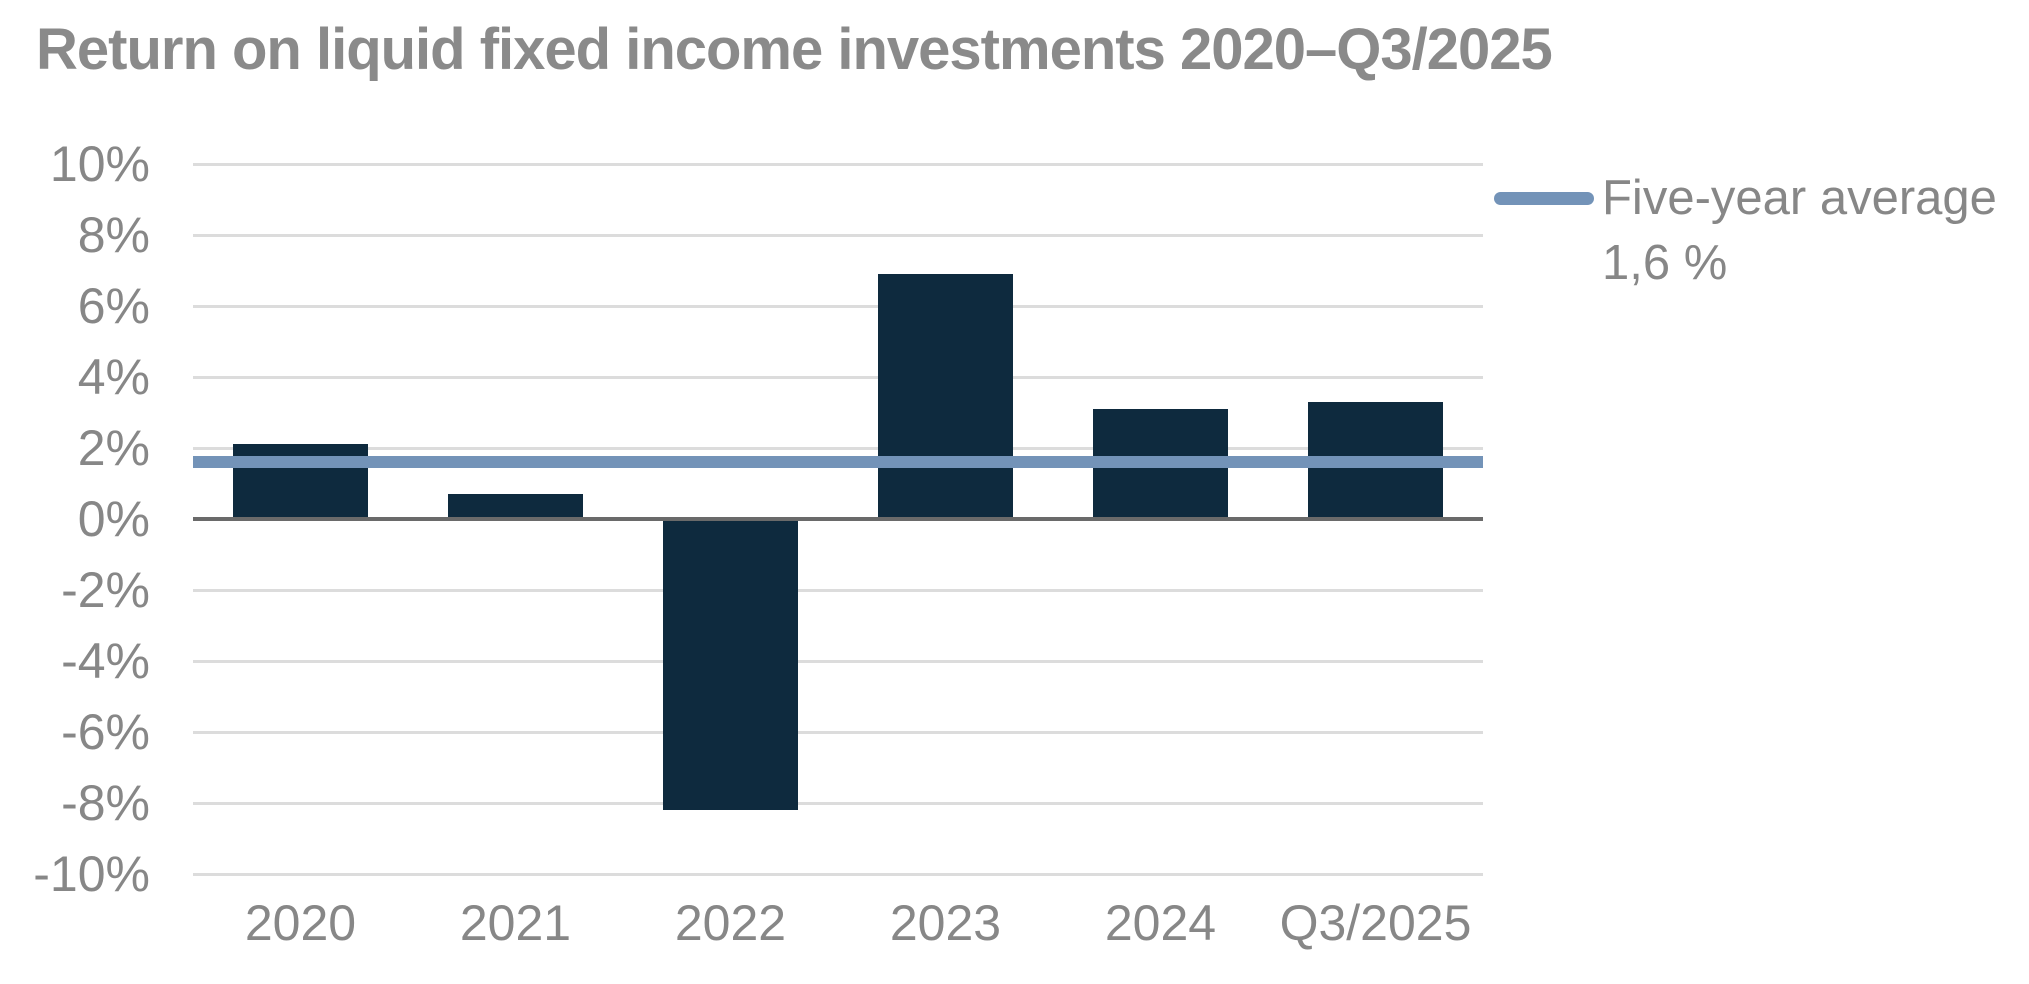 The height and width of the screenshot is (984, 2029). Describe the element at coordinates (113, 448) in the screenshot. I see `y-tick-label: 2%` at that location.